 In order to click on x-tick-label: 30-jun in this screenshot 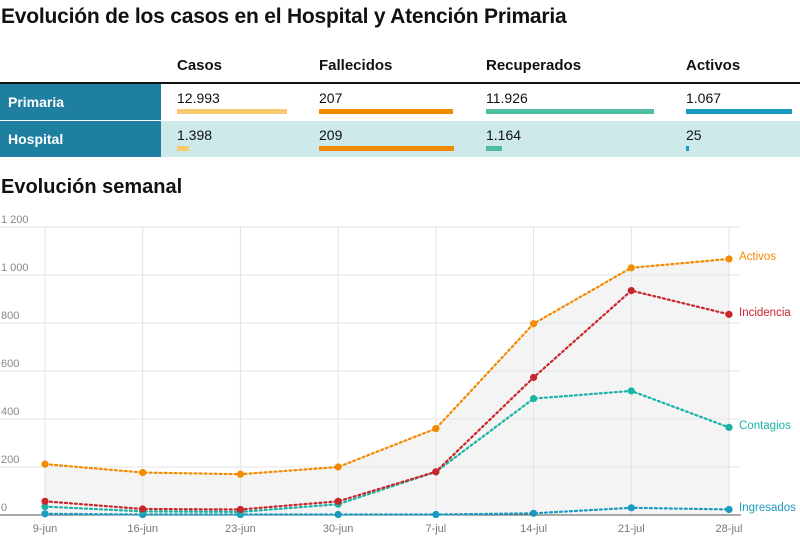, I will do `click(338, 529)`.